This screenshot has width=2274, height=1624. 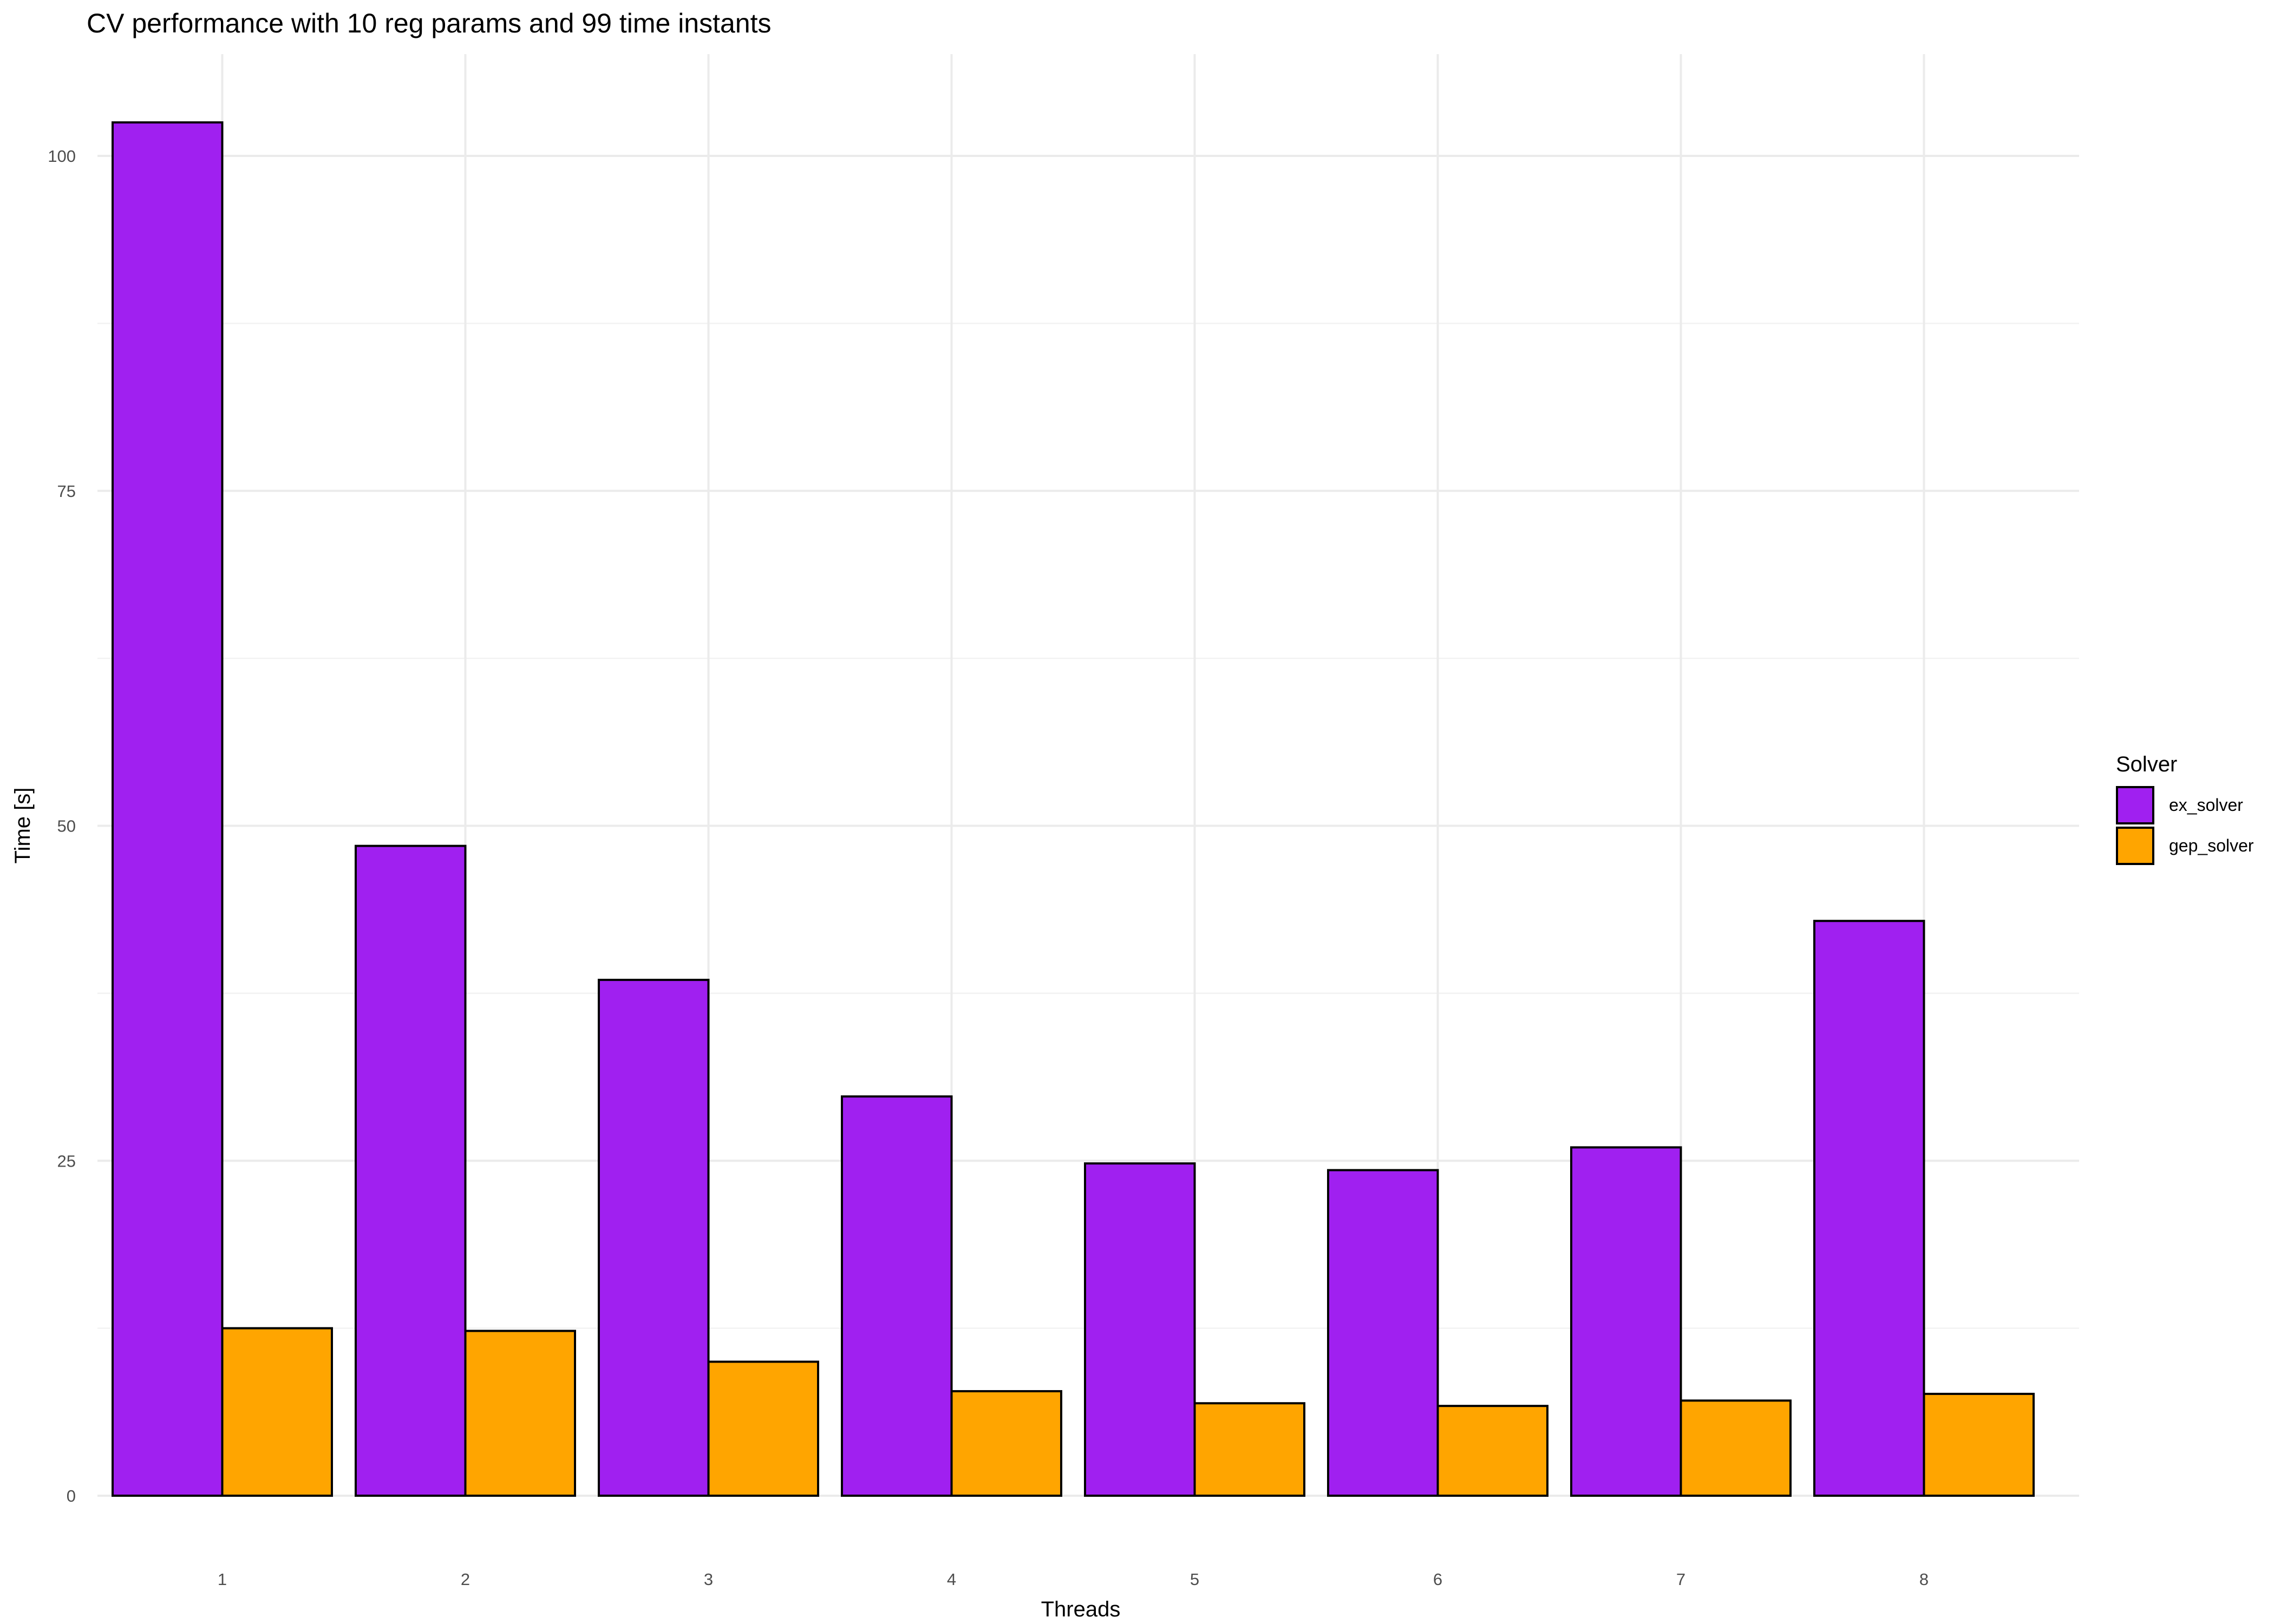 What do you see at coordinates (67, 1161) in the screenshot?
I see `y-tick-label: 25` at bounding box center [67, 1161].